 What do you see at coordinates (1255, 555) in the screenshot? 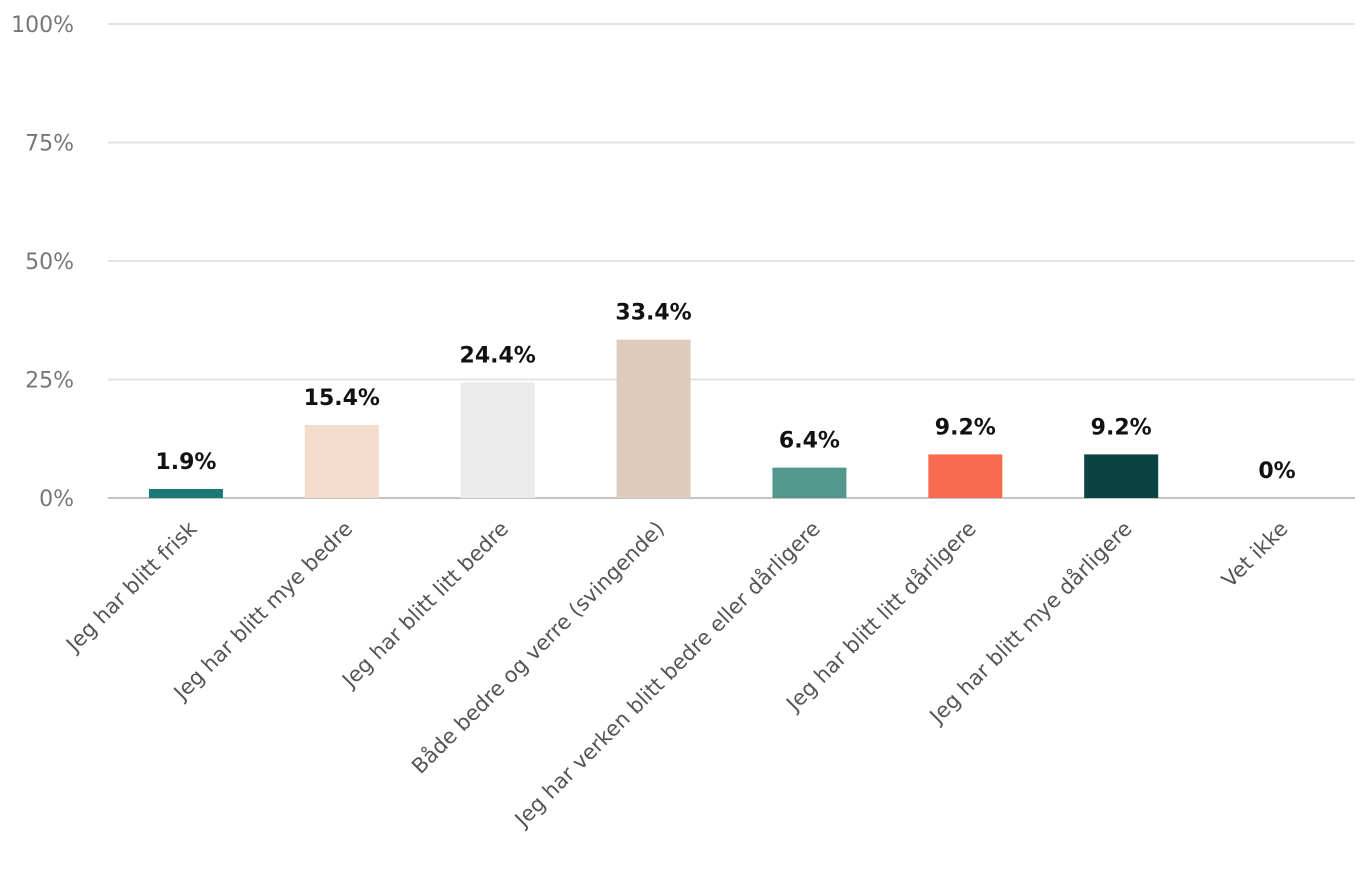
I see `x-tick-label: Vet ikke` at bounding box center [1255, 555].